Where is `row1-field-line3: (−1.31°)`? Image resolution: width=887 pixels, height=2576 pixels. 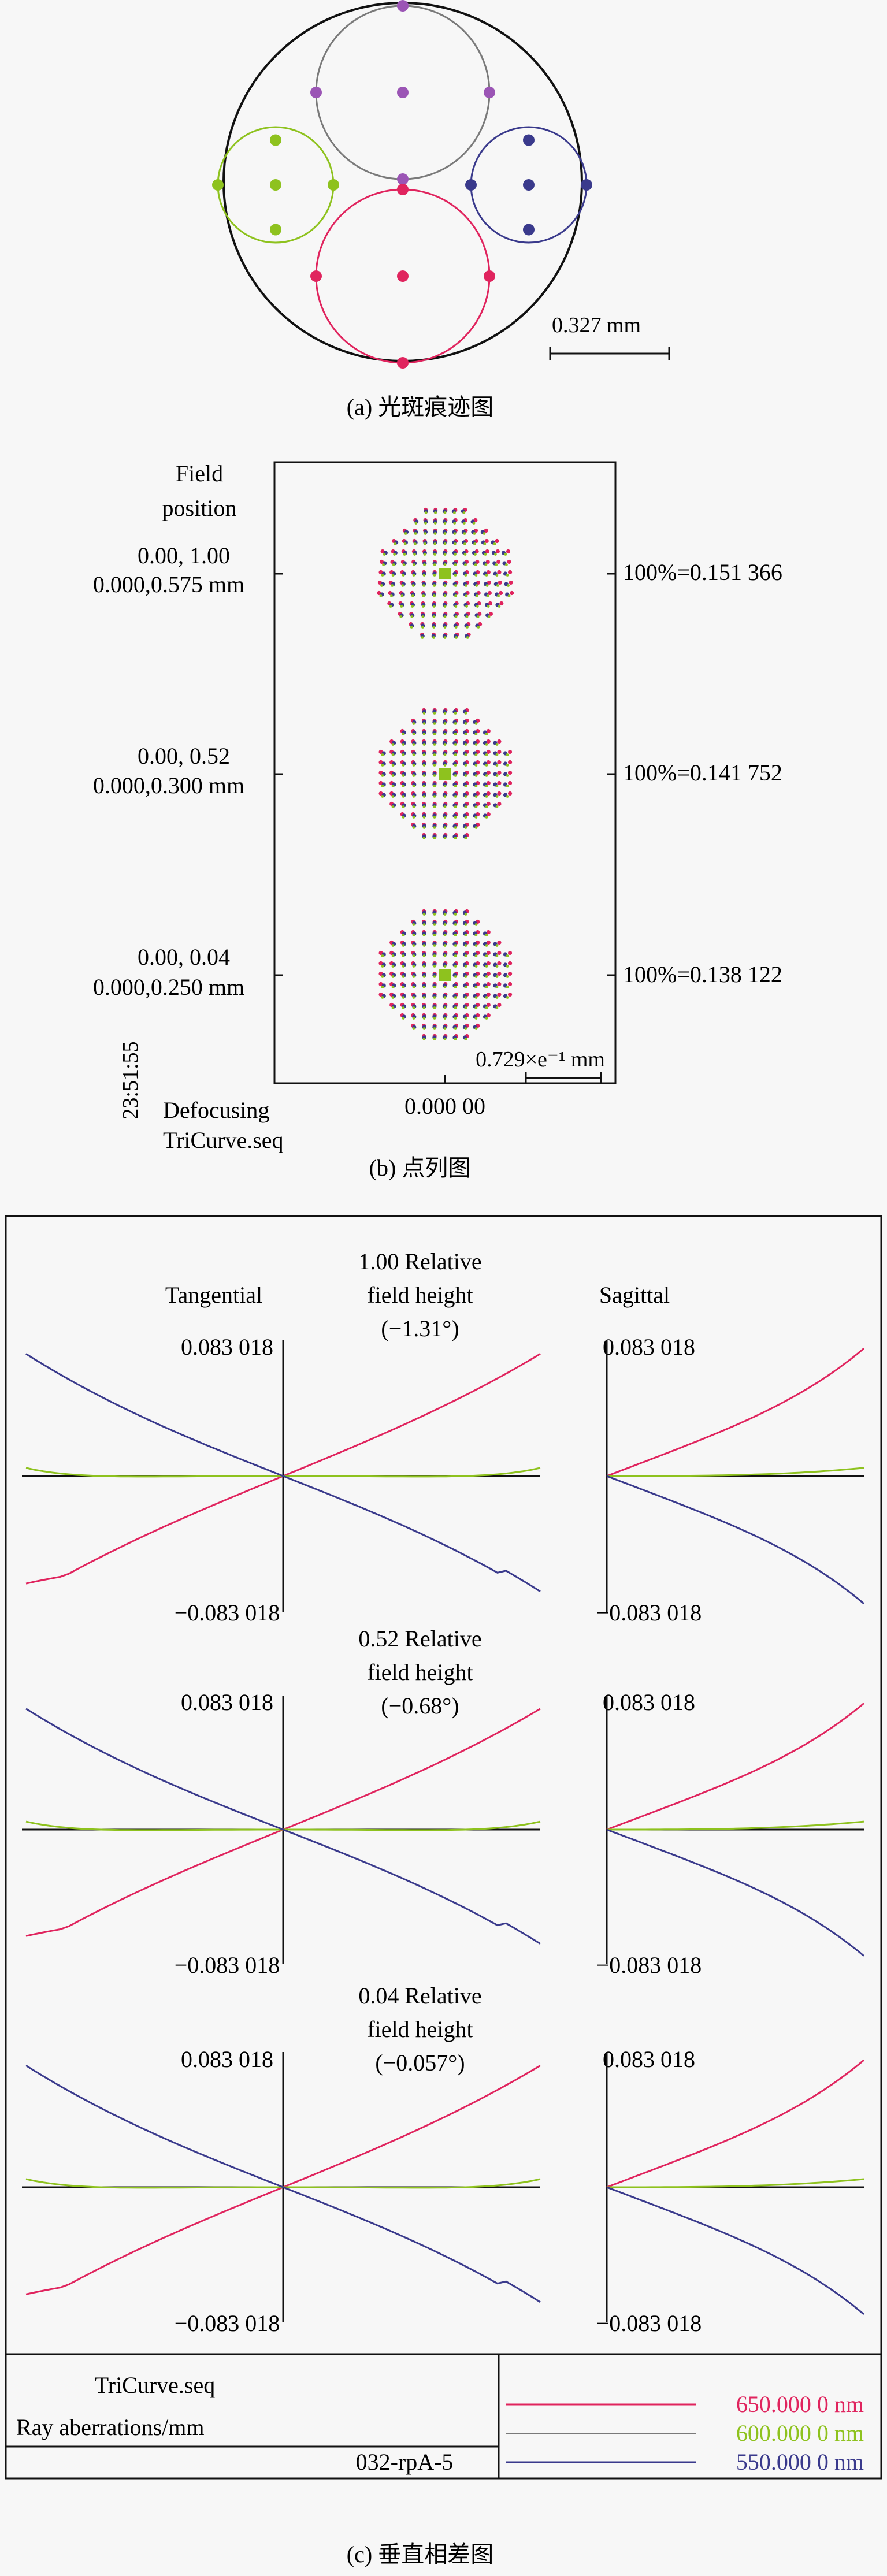
row1-field-line3: (−1.31°) is located at coordinates (420, 1328).